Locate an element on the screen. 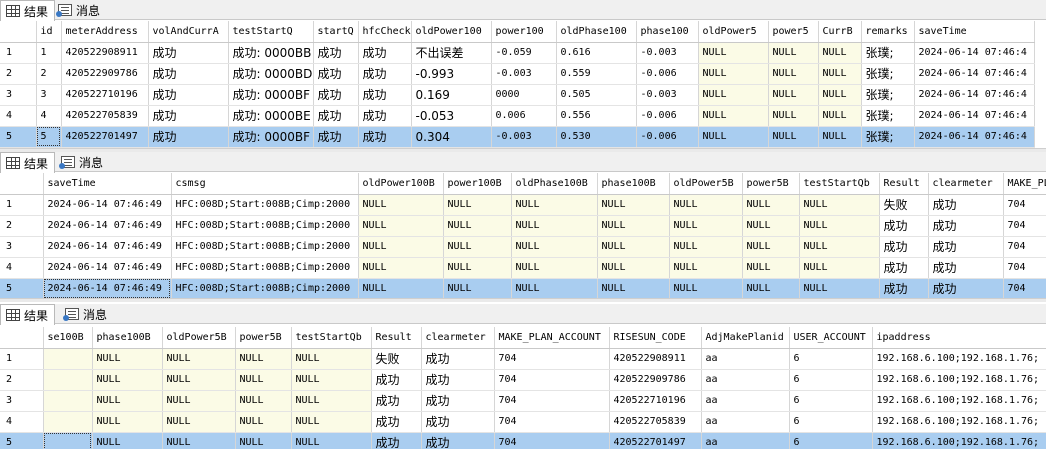 Image resolution: width=1046 pixels, height=449 pixels. column-header: power5B is located at coordinates (263, 338).